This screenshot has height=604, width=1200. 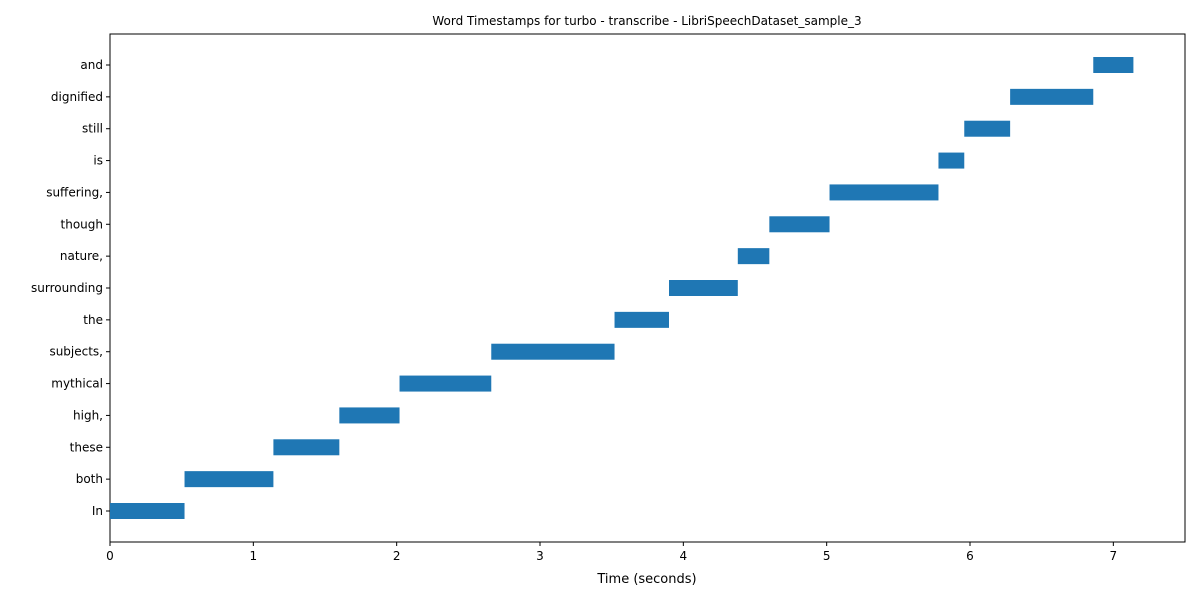 I want to click on x-tick-label-7: 7, so click(x=1114, y=556).